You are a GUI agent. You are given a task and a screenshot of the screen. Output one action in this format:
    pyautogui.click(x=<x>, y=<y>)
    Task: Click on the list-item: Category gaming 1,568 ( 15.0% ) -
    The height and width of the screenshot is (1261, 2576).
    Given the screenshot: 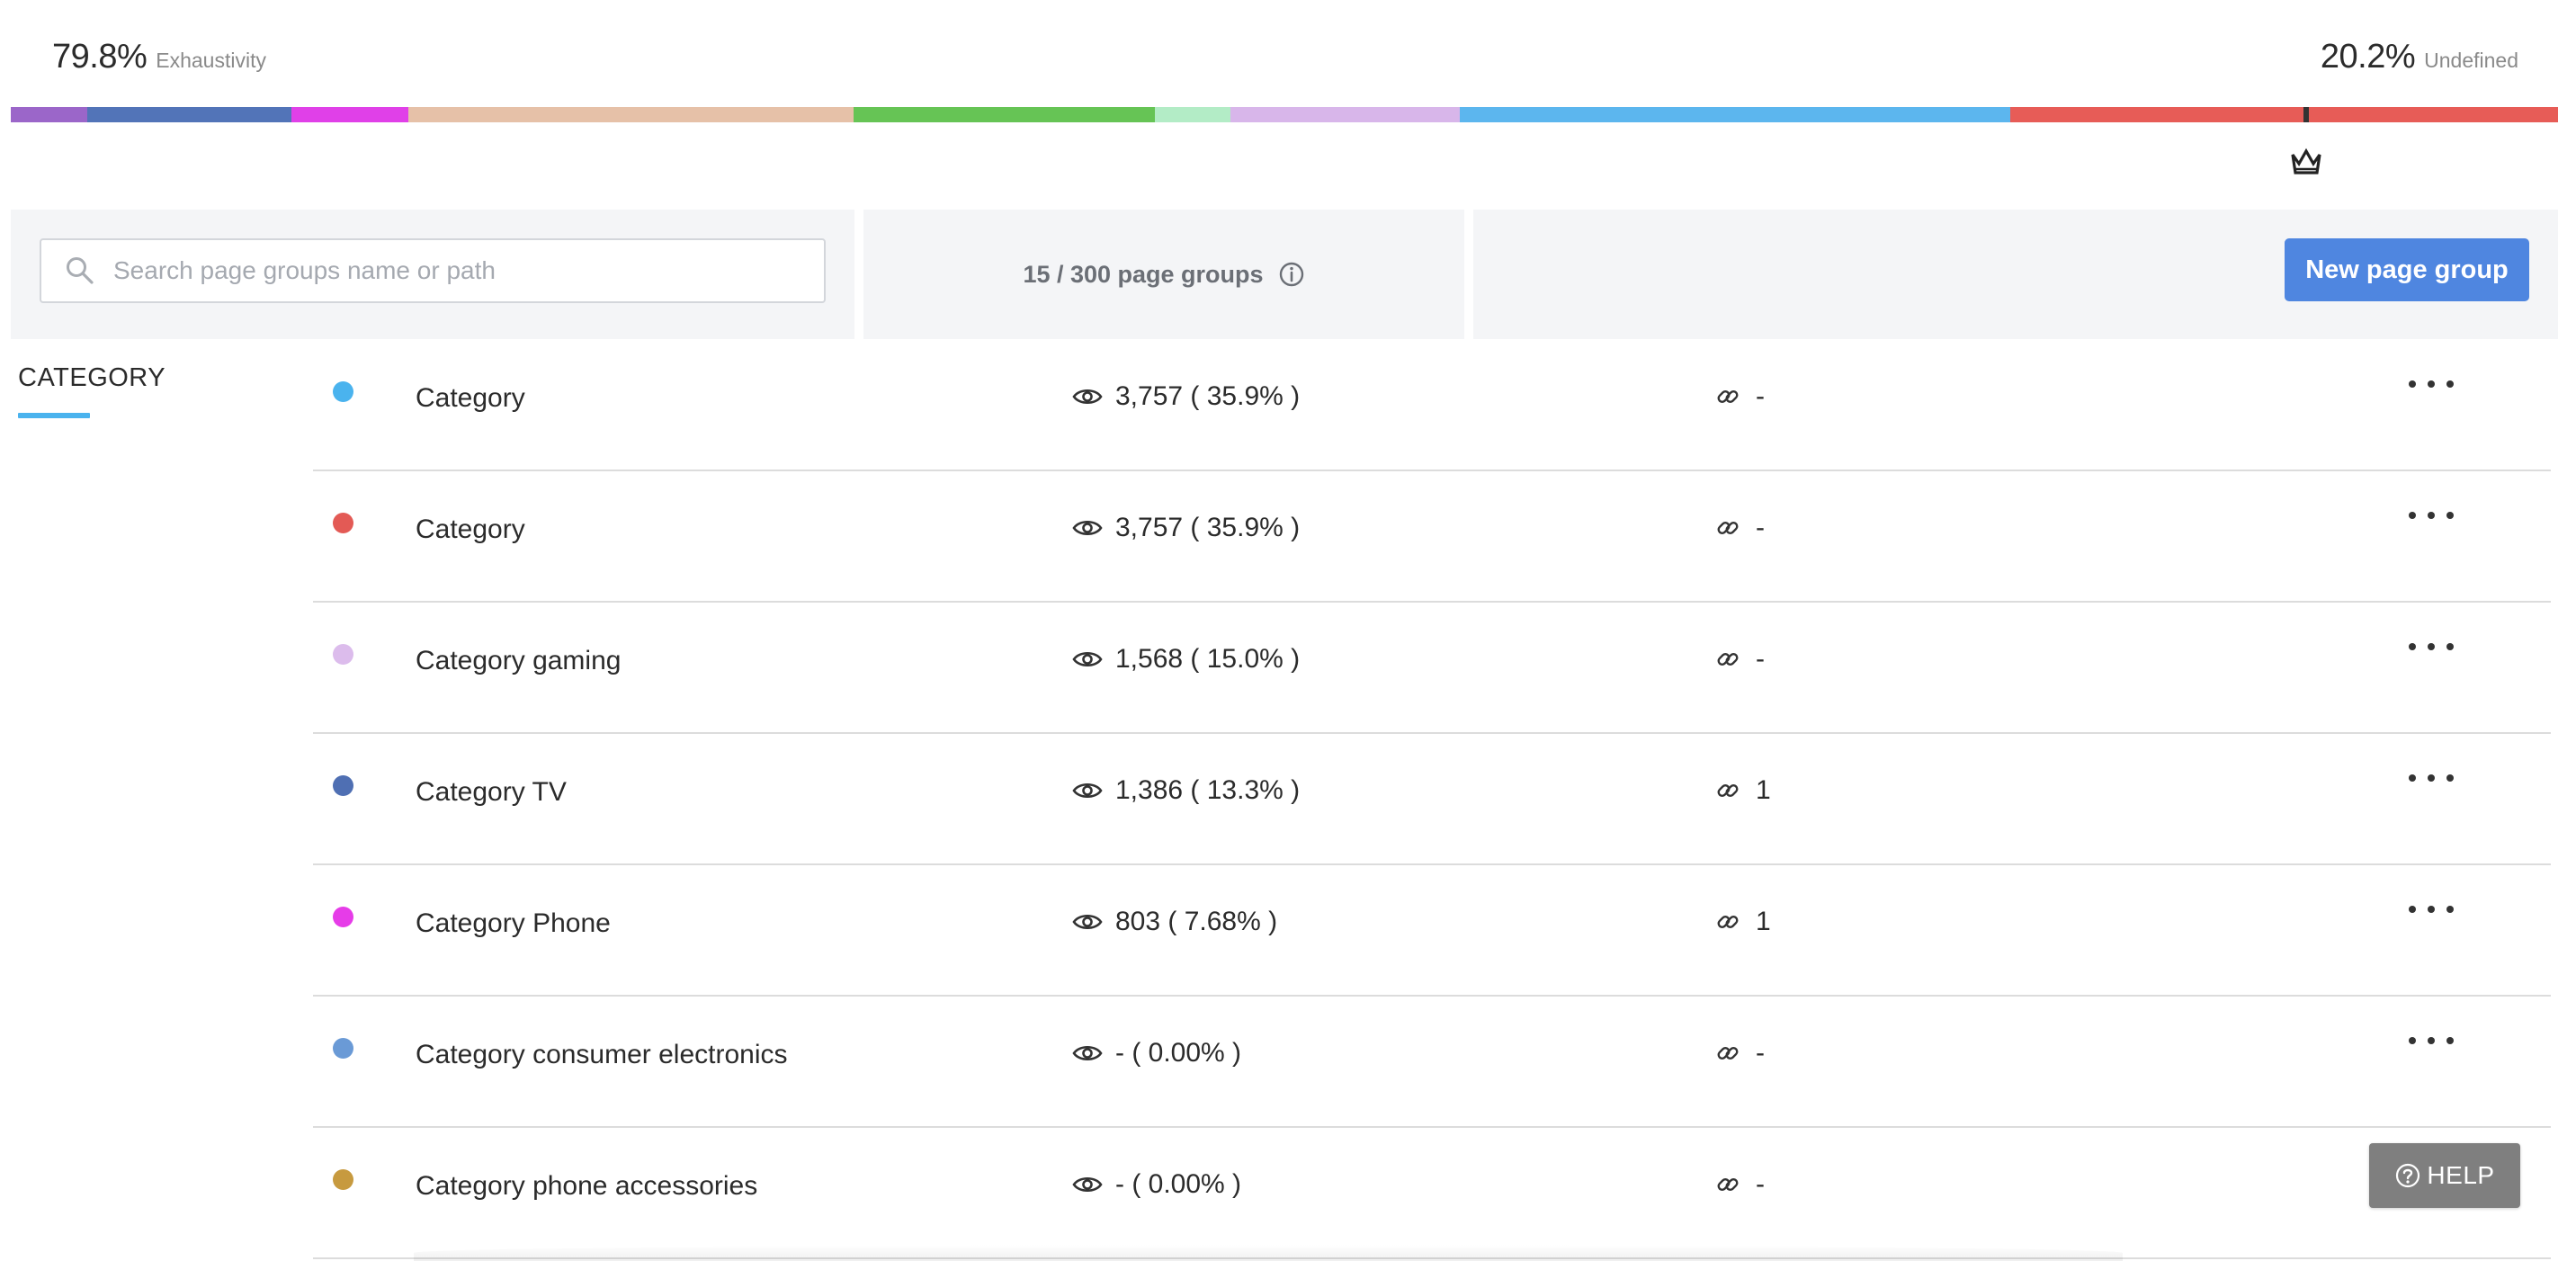 What is the action you would take?
    pyautogui.click(x=1432, y=668)
    